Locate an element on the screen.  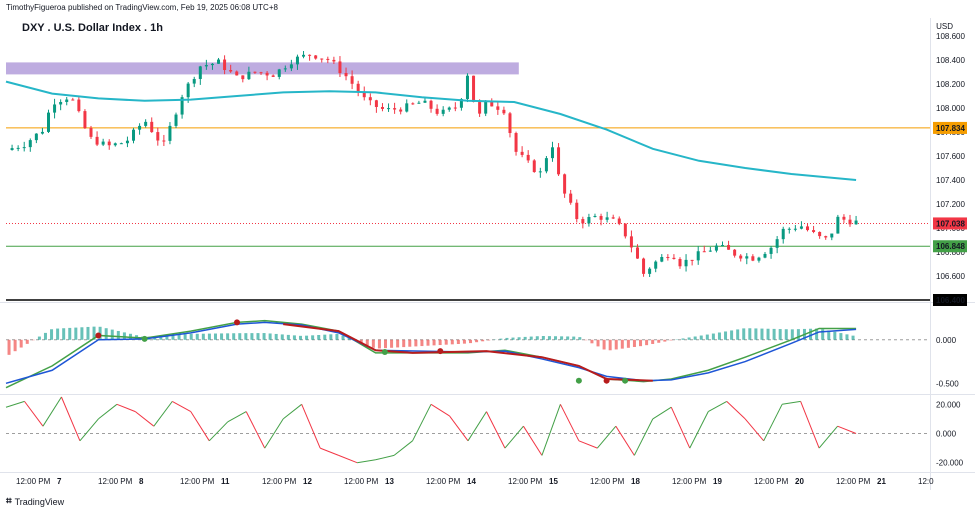
oscillator-line is located at coordinates (431, 354).